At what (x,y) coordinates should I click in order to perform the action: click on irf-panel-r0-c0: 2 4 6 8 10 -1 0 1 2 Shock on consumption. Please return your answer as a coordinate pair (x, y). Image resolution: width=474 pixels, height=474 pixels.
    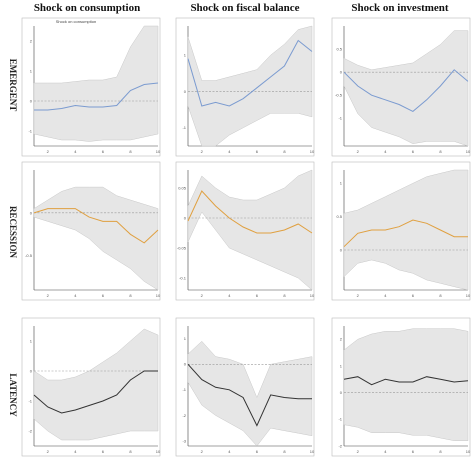
    Looking at the image, I should click on (91, 87).